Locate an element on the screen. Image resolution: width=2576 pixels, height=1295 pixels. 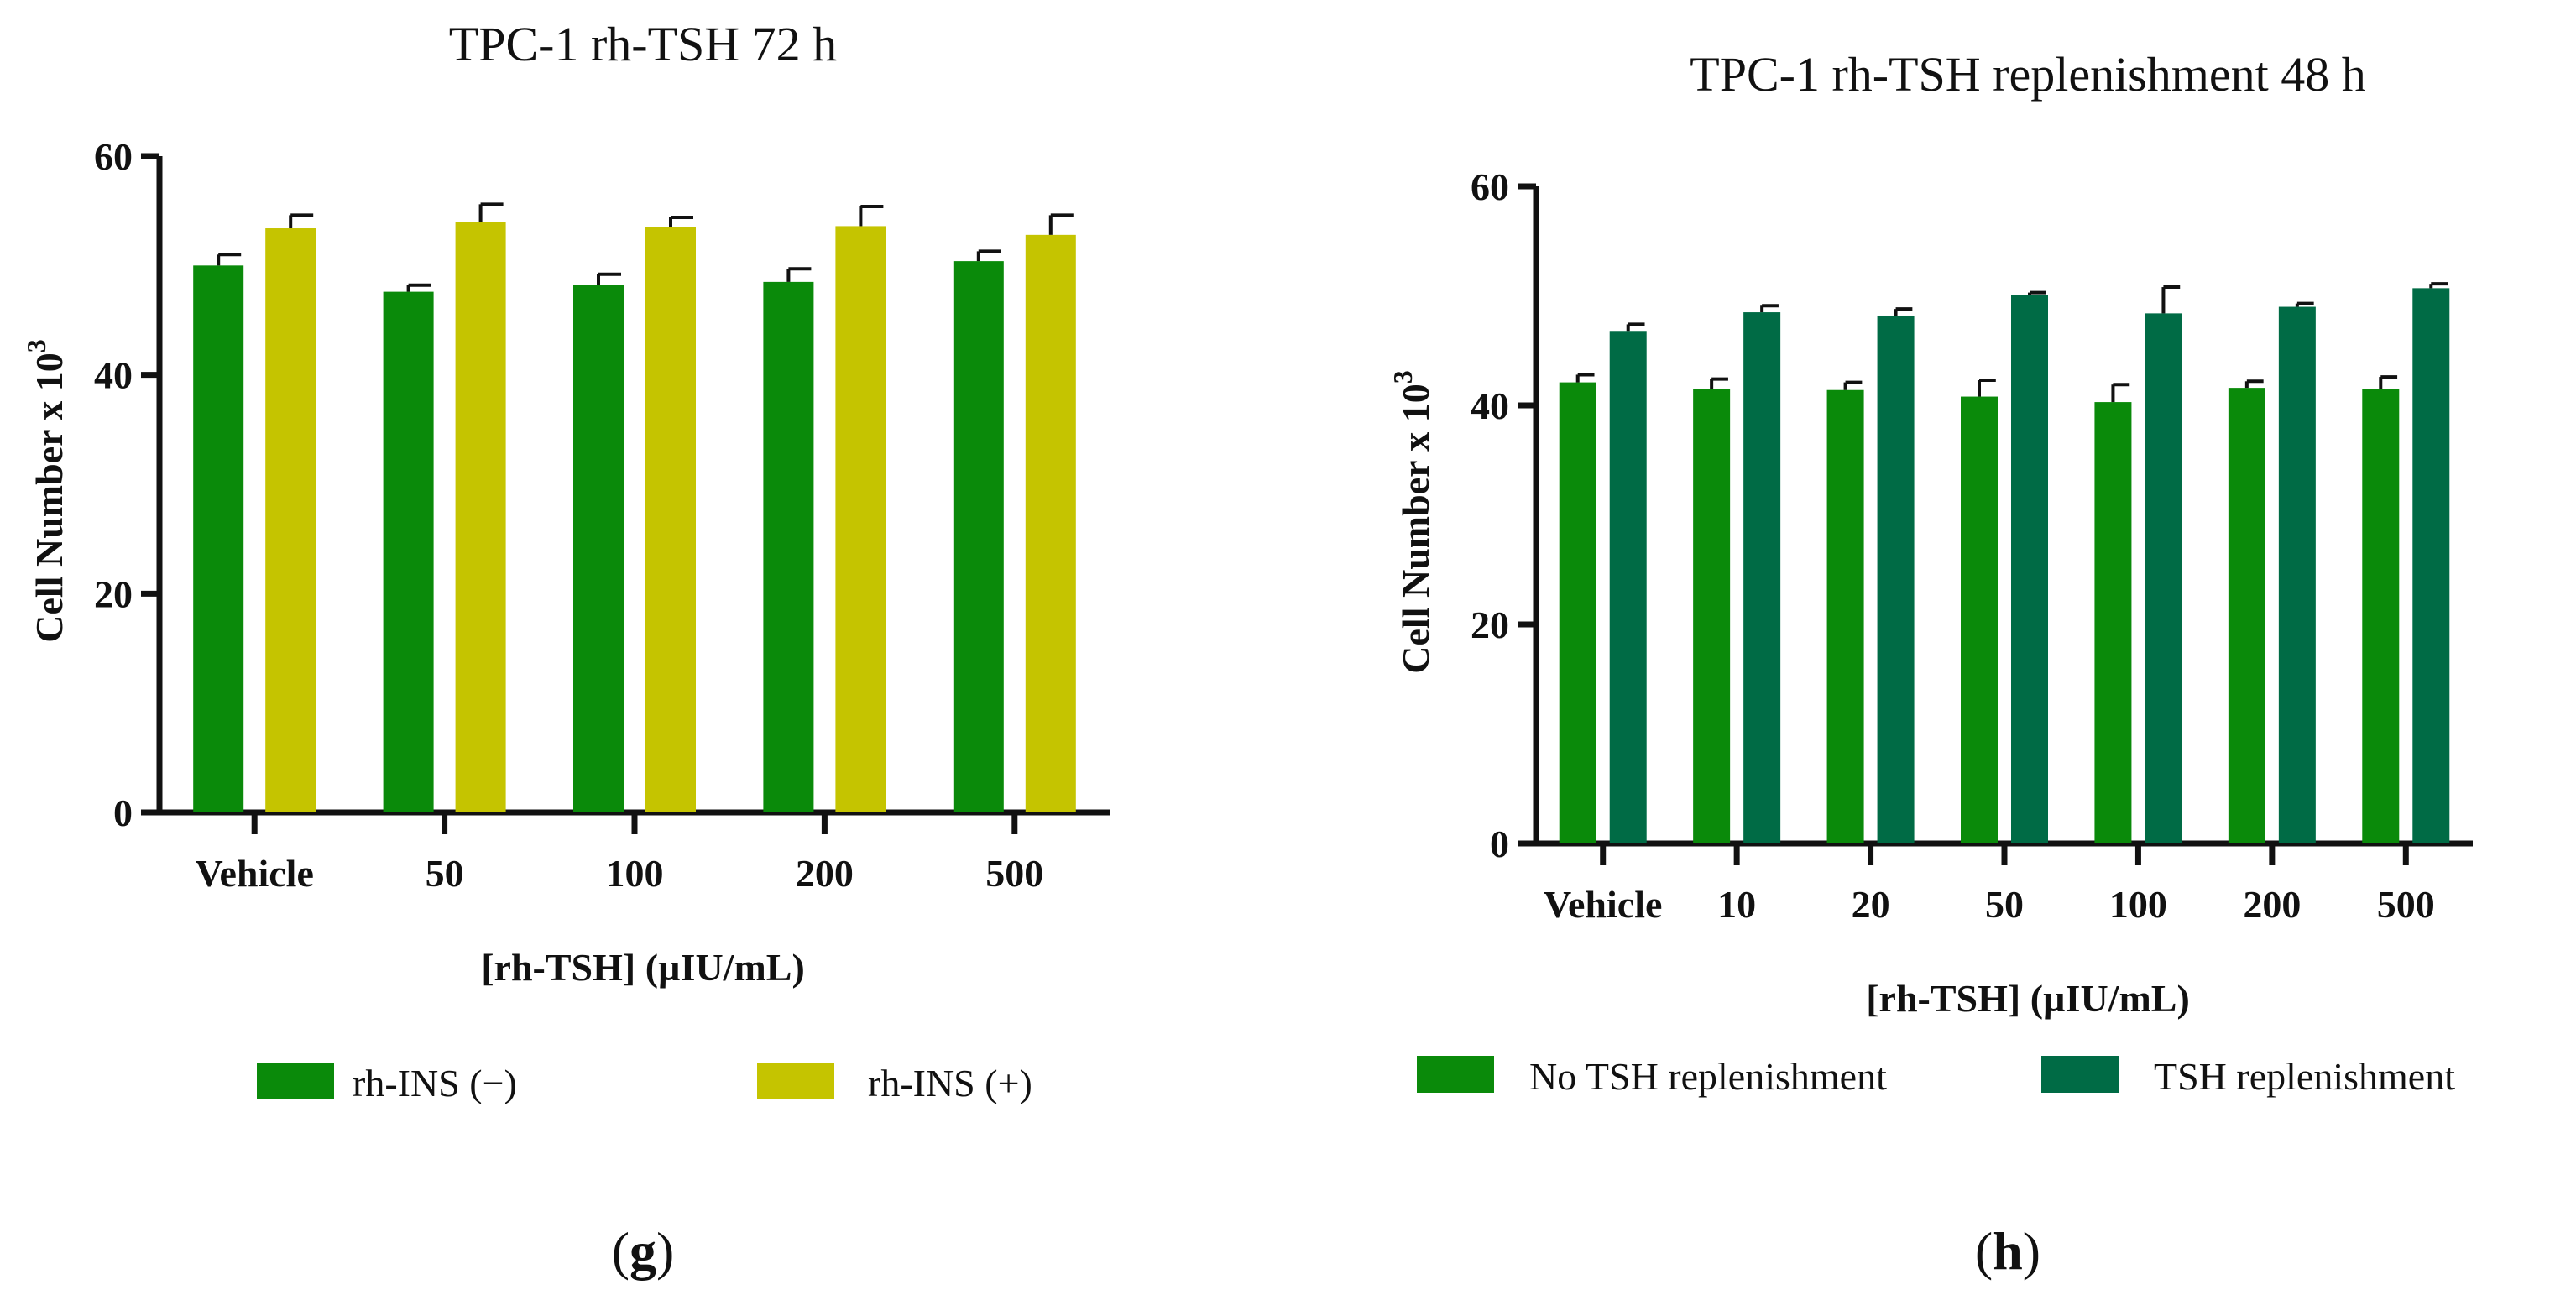
legend-label: rh-INS (+) is located at coordinates (950, 1083).